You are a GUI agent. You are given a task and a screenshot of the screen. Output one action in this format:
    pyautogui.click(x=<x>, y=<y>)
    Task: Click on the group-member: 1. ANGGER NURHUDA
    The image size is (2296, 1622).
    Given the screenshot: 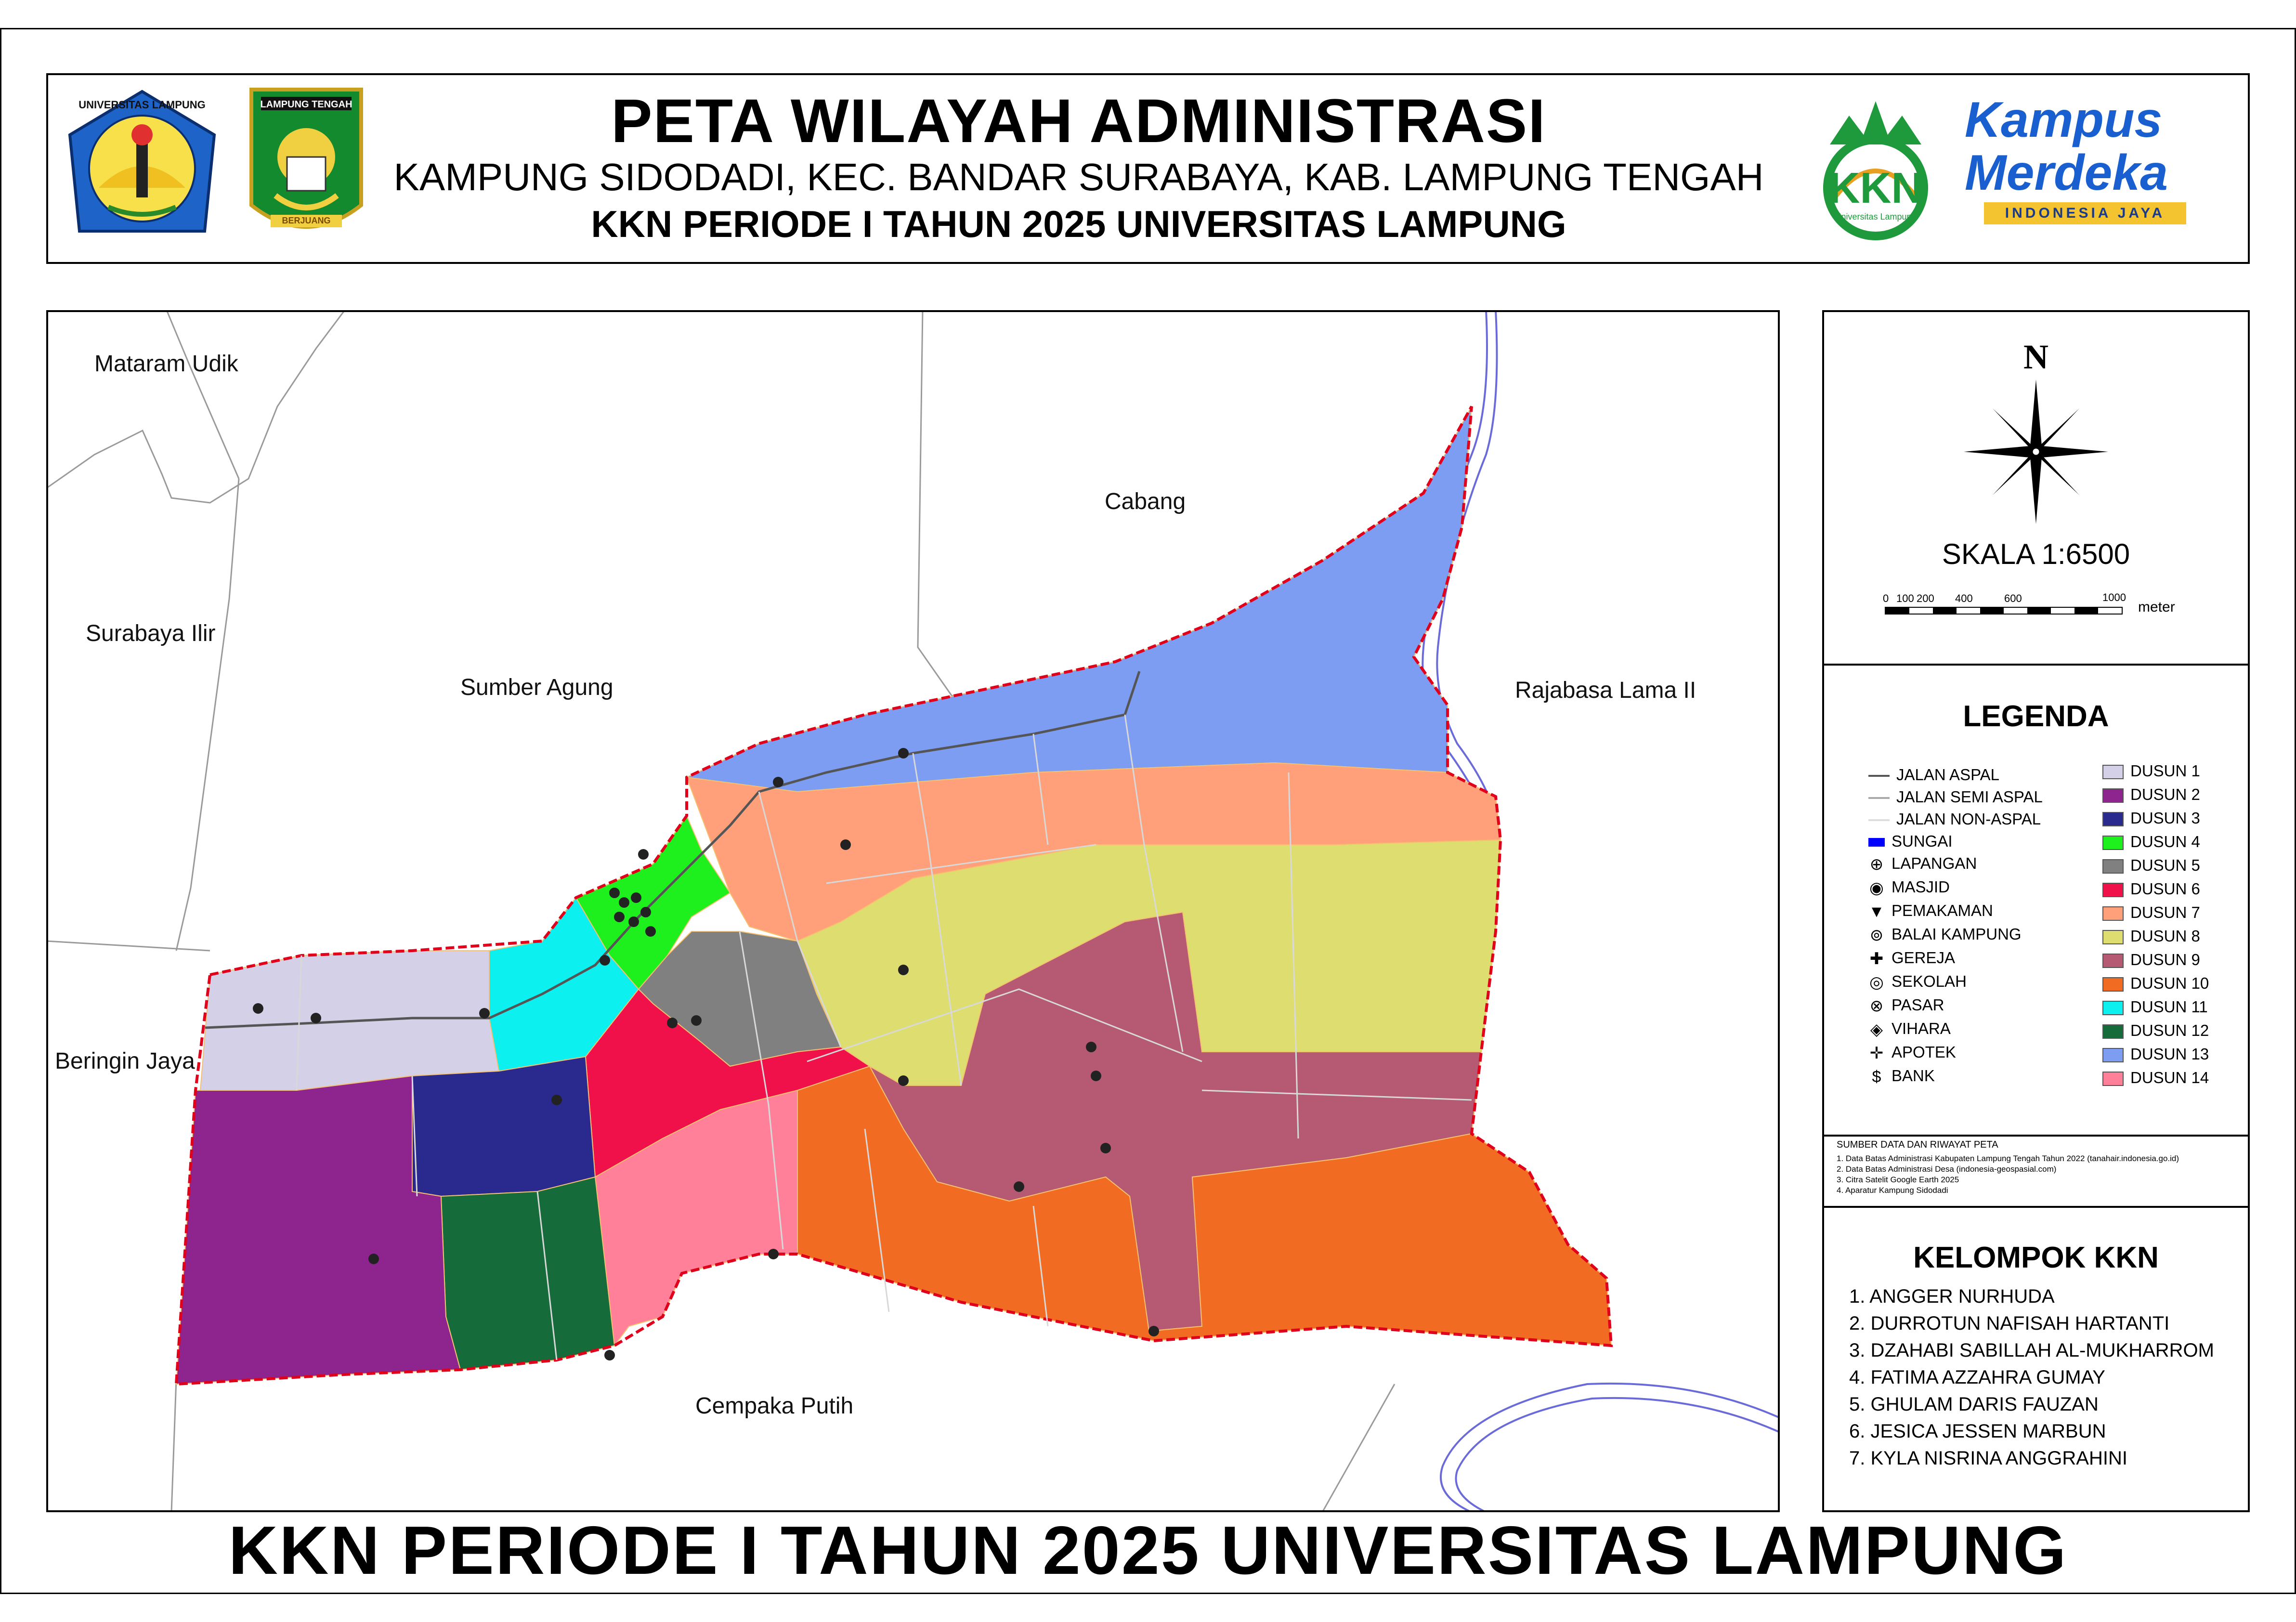 What is the action you would take?
    pyautogui.click(x=1952, y=1296)
    